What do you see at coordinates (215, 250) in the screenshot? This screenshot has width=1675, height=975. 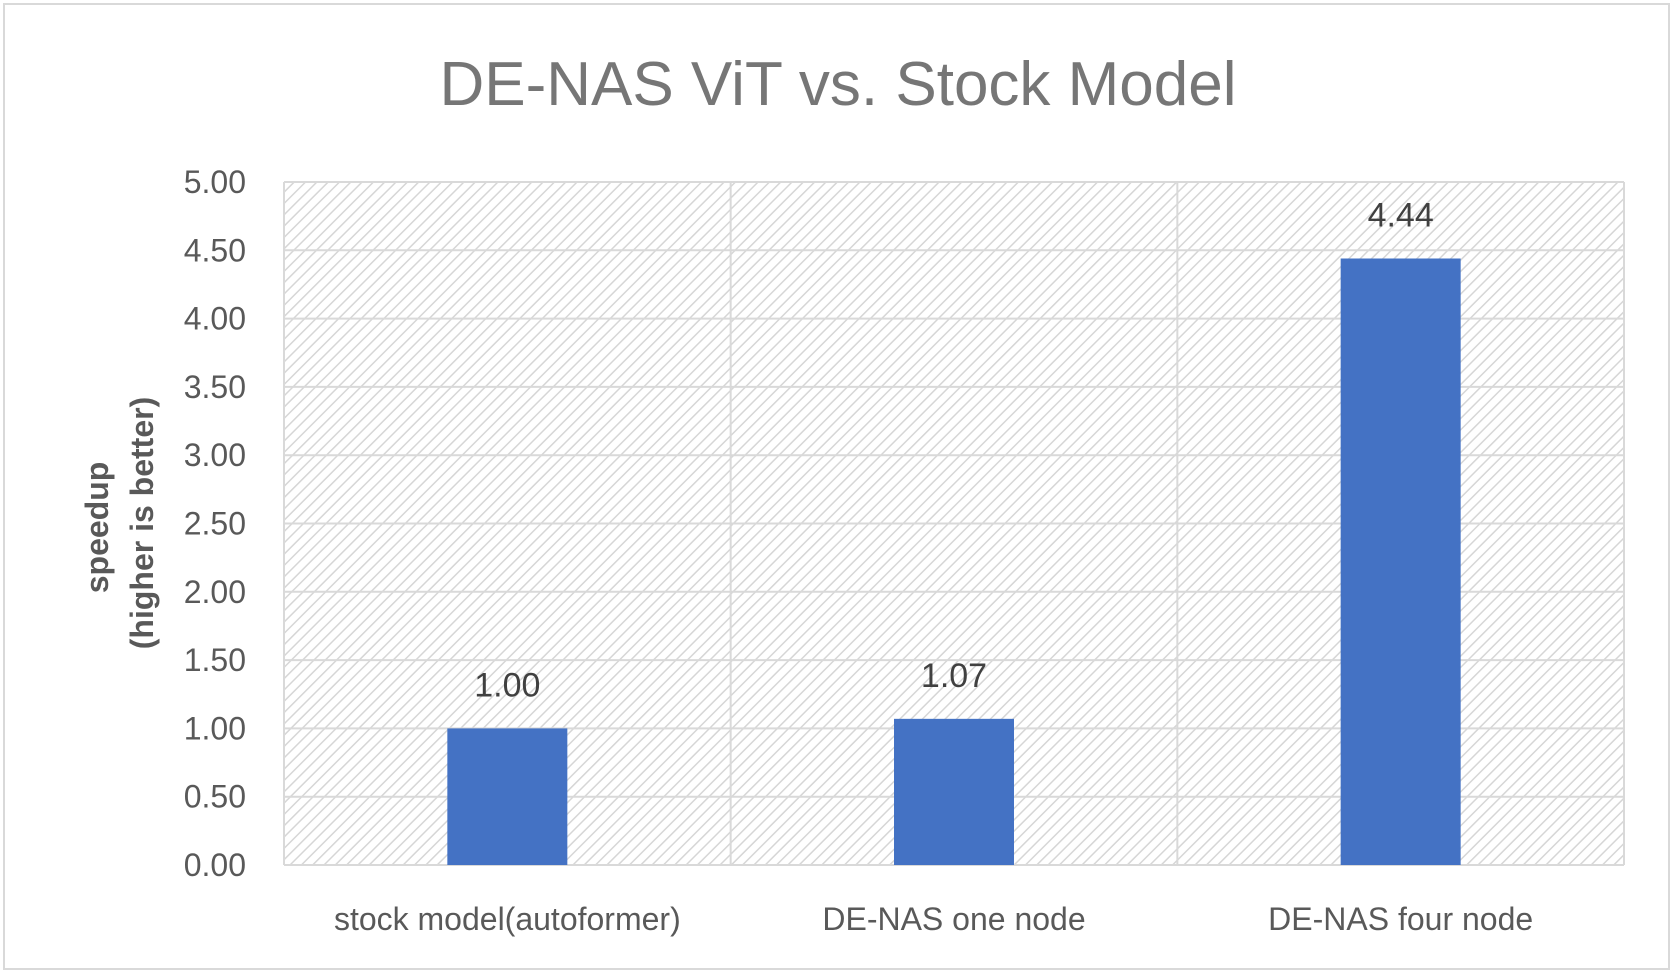 I see `y-tick-label: 4.50` at bounding box center [215, 250].